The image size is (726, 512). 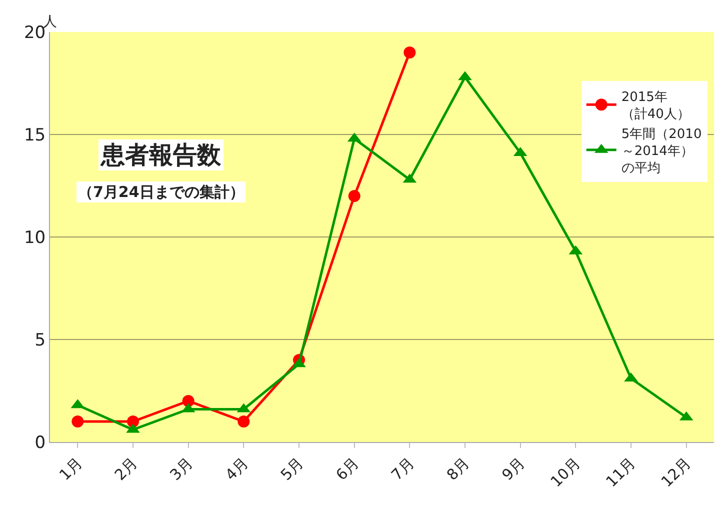 What do you see at coordinates (126, 469) in the screenshot?
I see `x-tick-label: 2月` at bounding box center [126, 469].